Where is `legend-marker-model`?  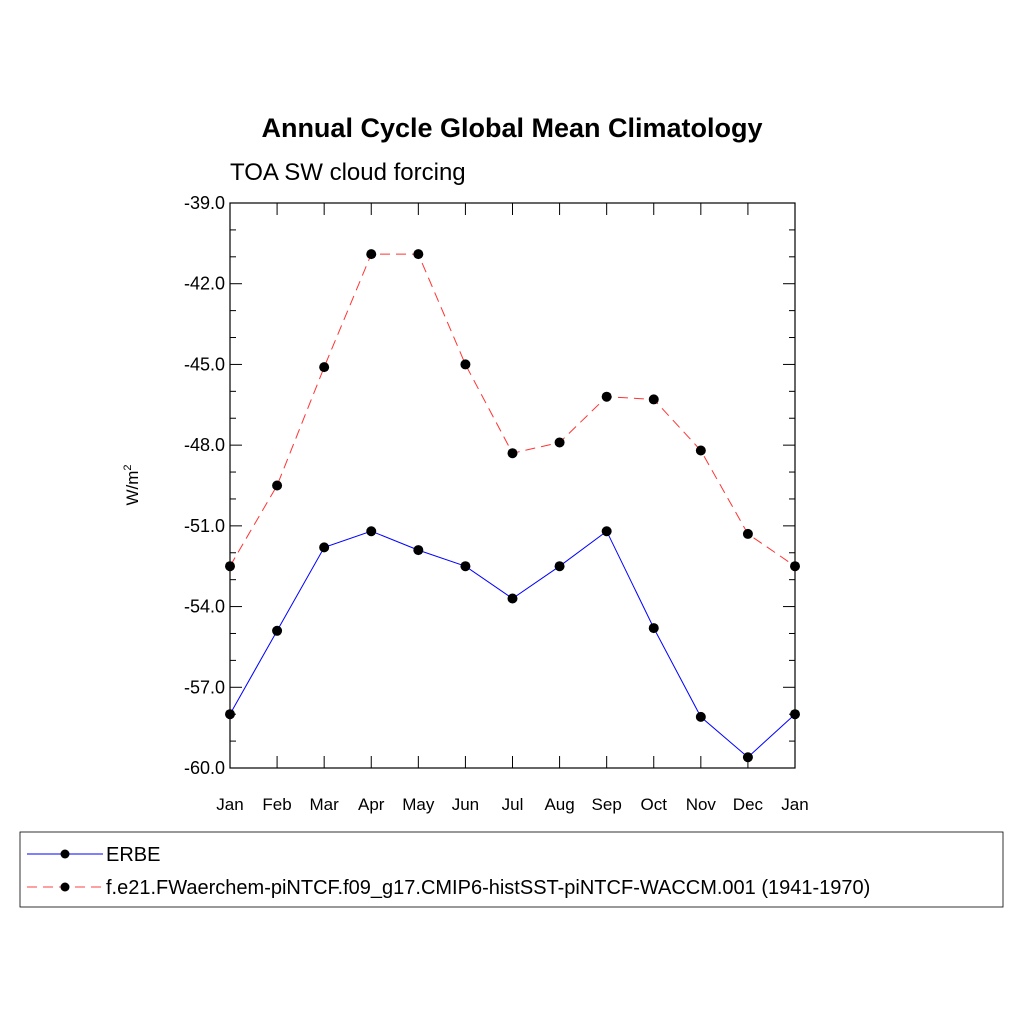 legend-marker-model is located at coordinates (65, 887).